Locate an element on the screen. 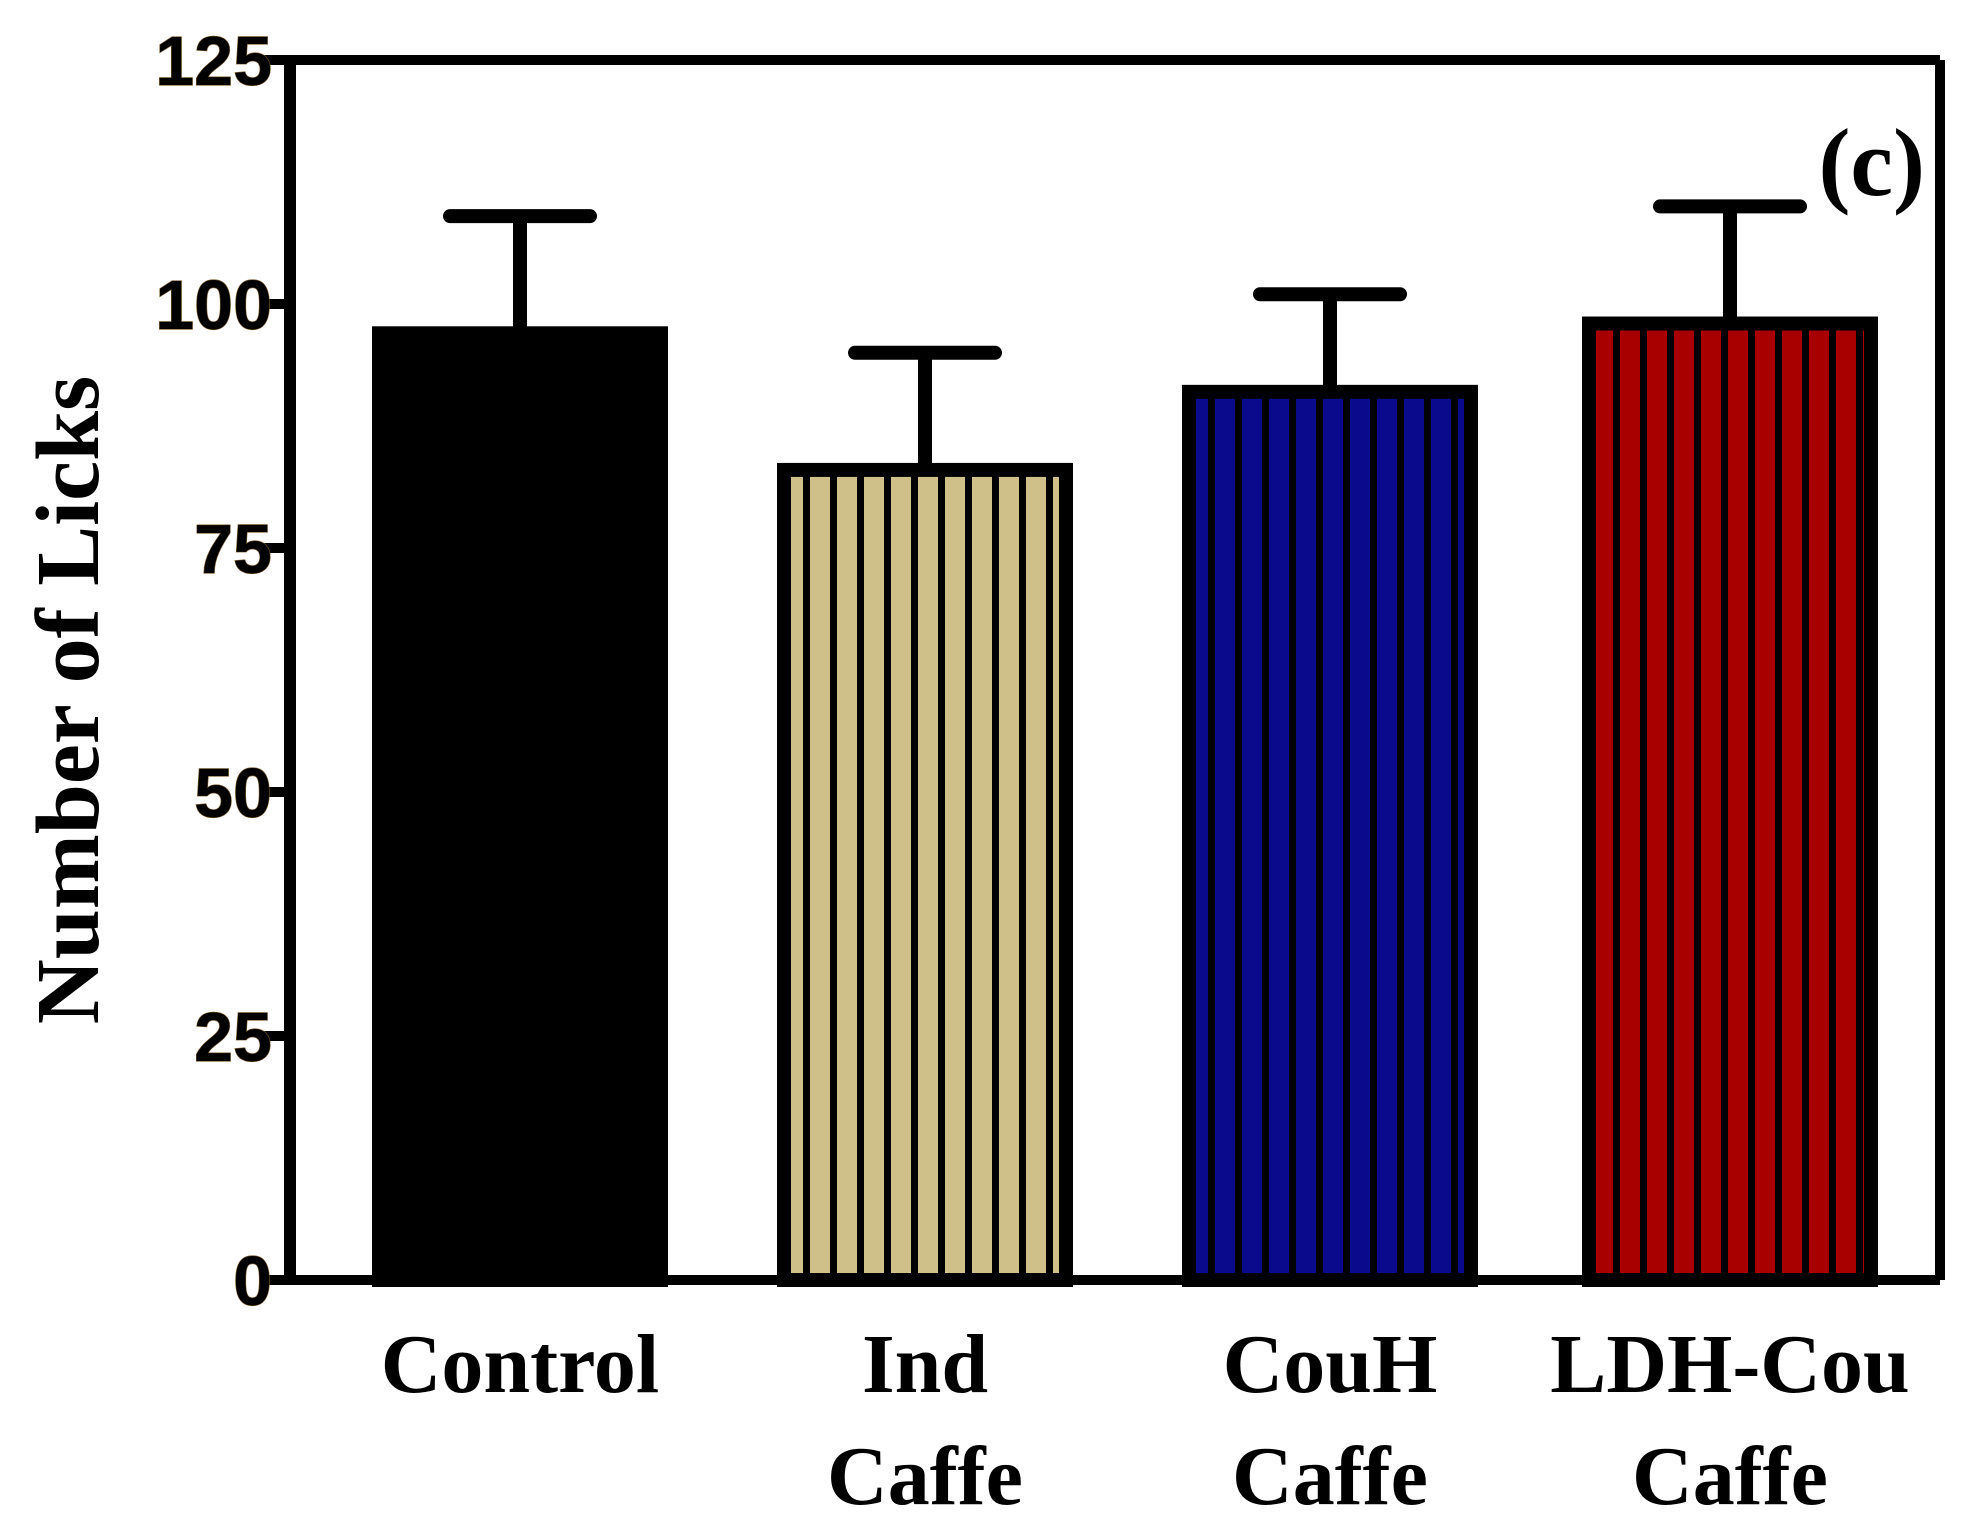 The image size is (1975, 1533). y-axis-title: Number of Licks is located at coordinates (68, 700).